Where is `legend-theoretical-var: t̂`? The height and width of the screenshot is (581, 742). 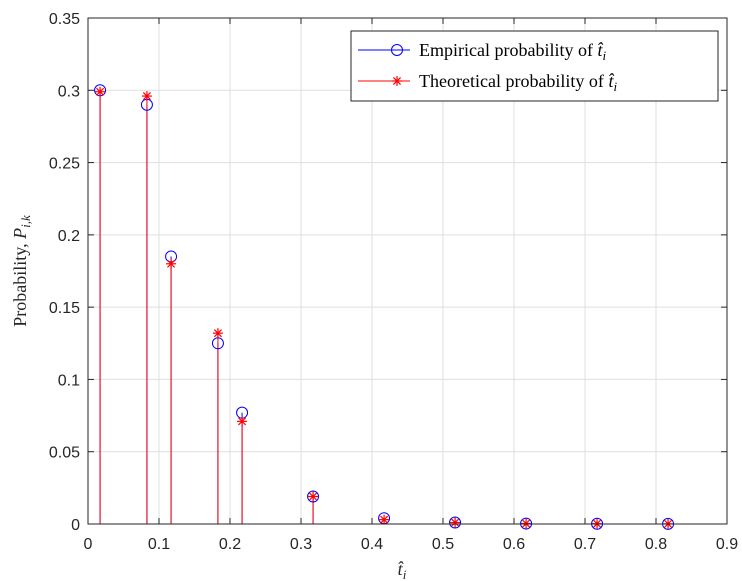 legend-theoretical-var: t̂ is located at coordinates (611, 81).